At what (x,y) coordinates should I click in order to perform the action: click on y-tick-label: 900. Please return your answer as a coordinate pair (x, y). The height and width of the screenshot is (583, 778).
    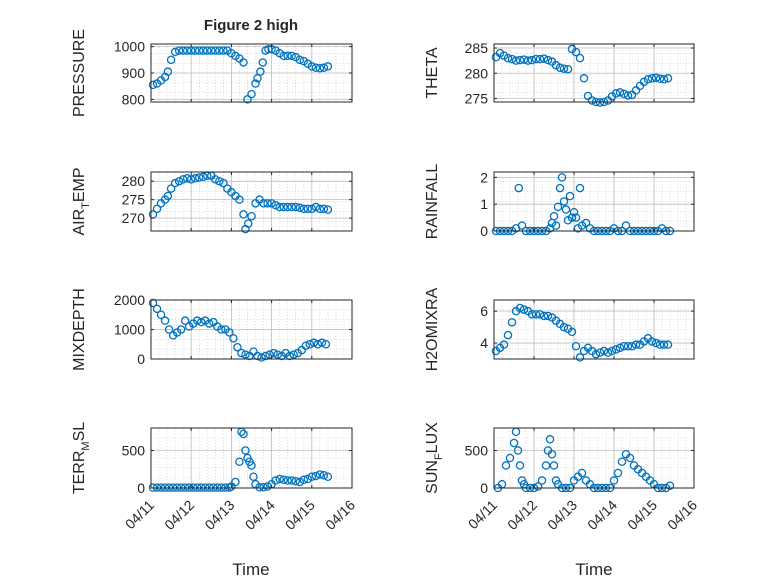
    Looking at the image, I should click on (134, 73).